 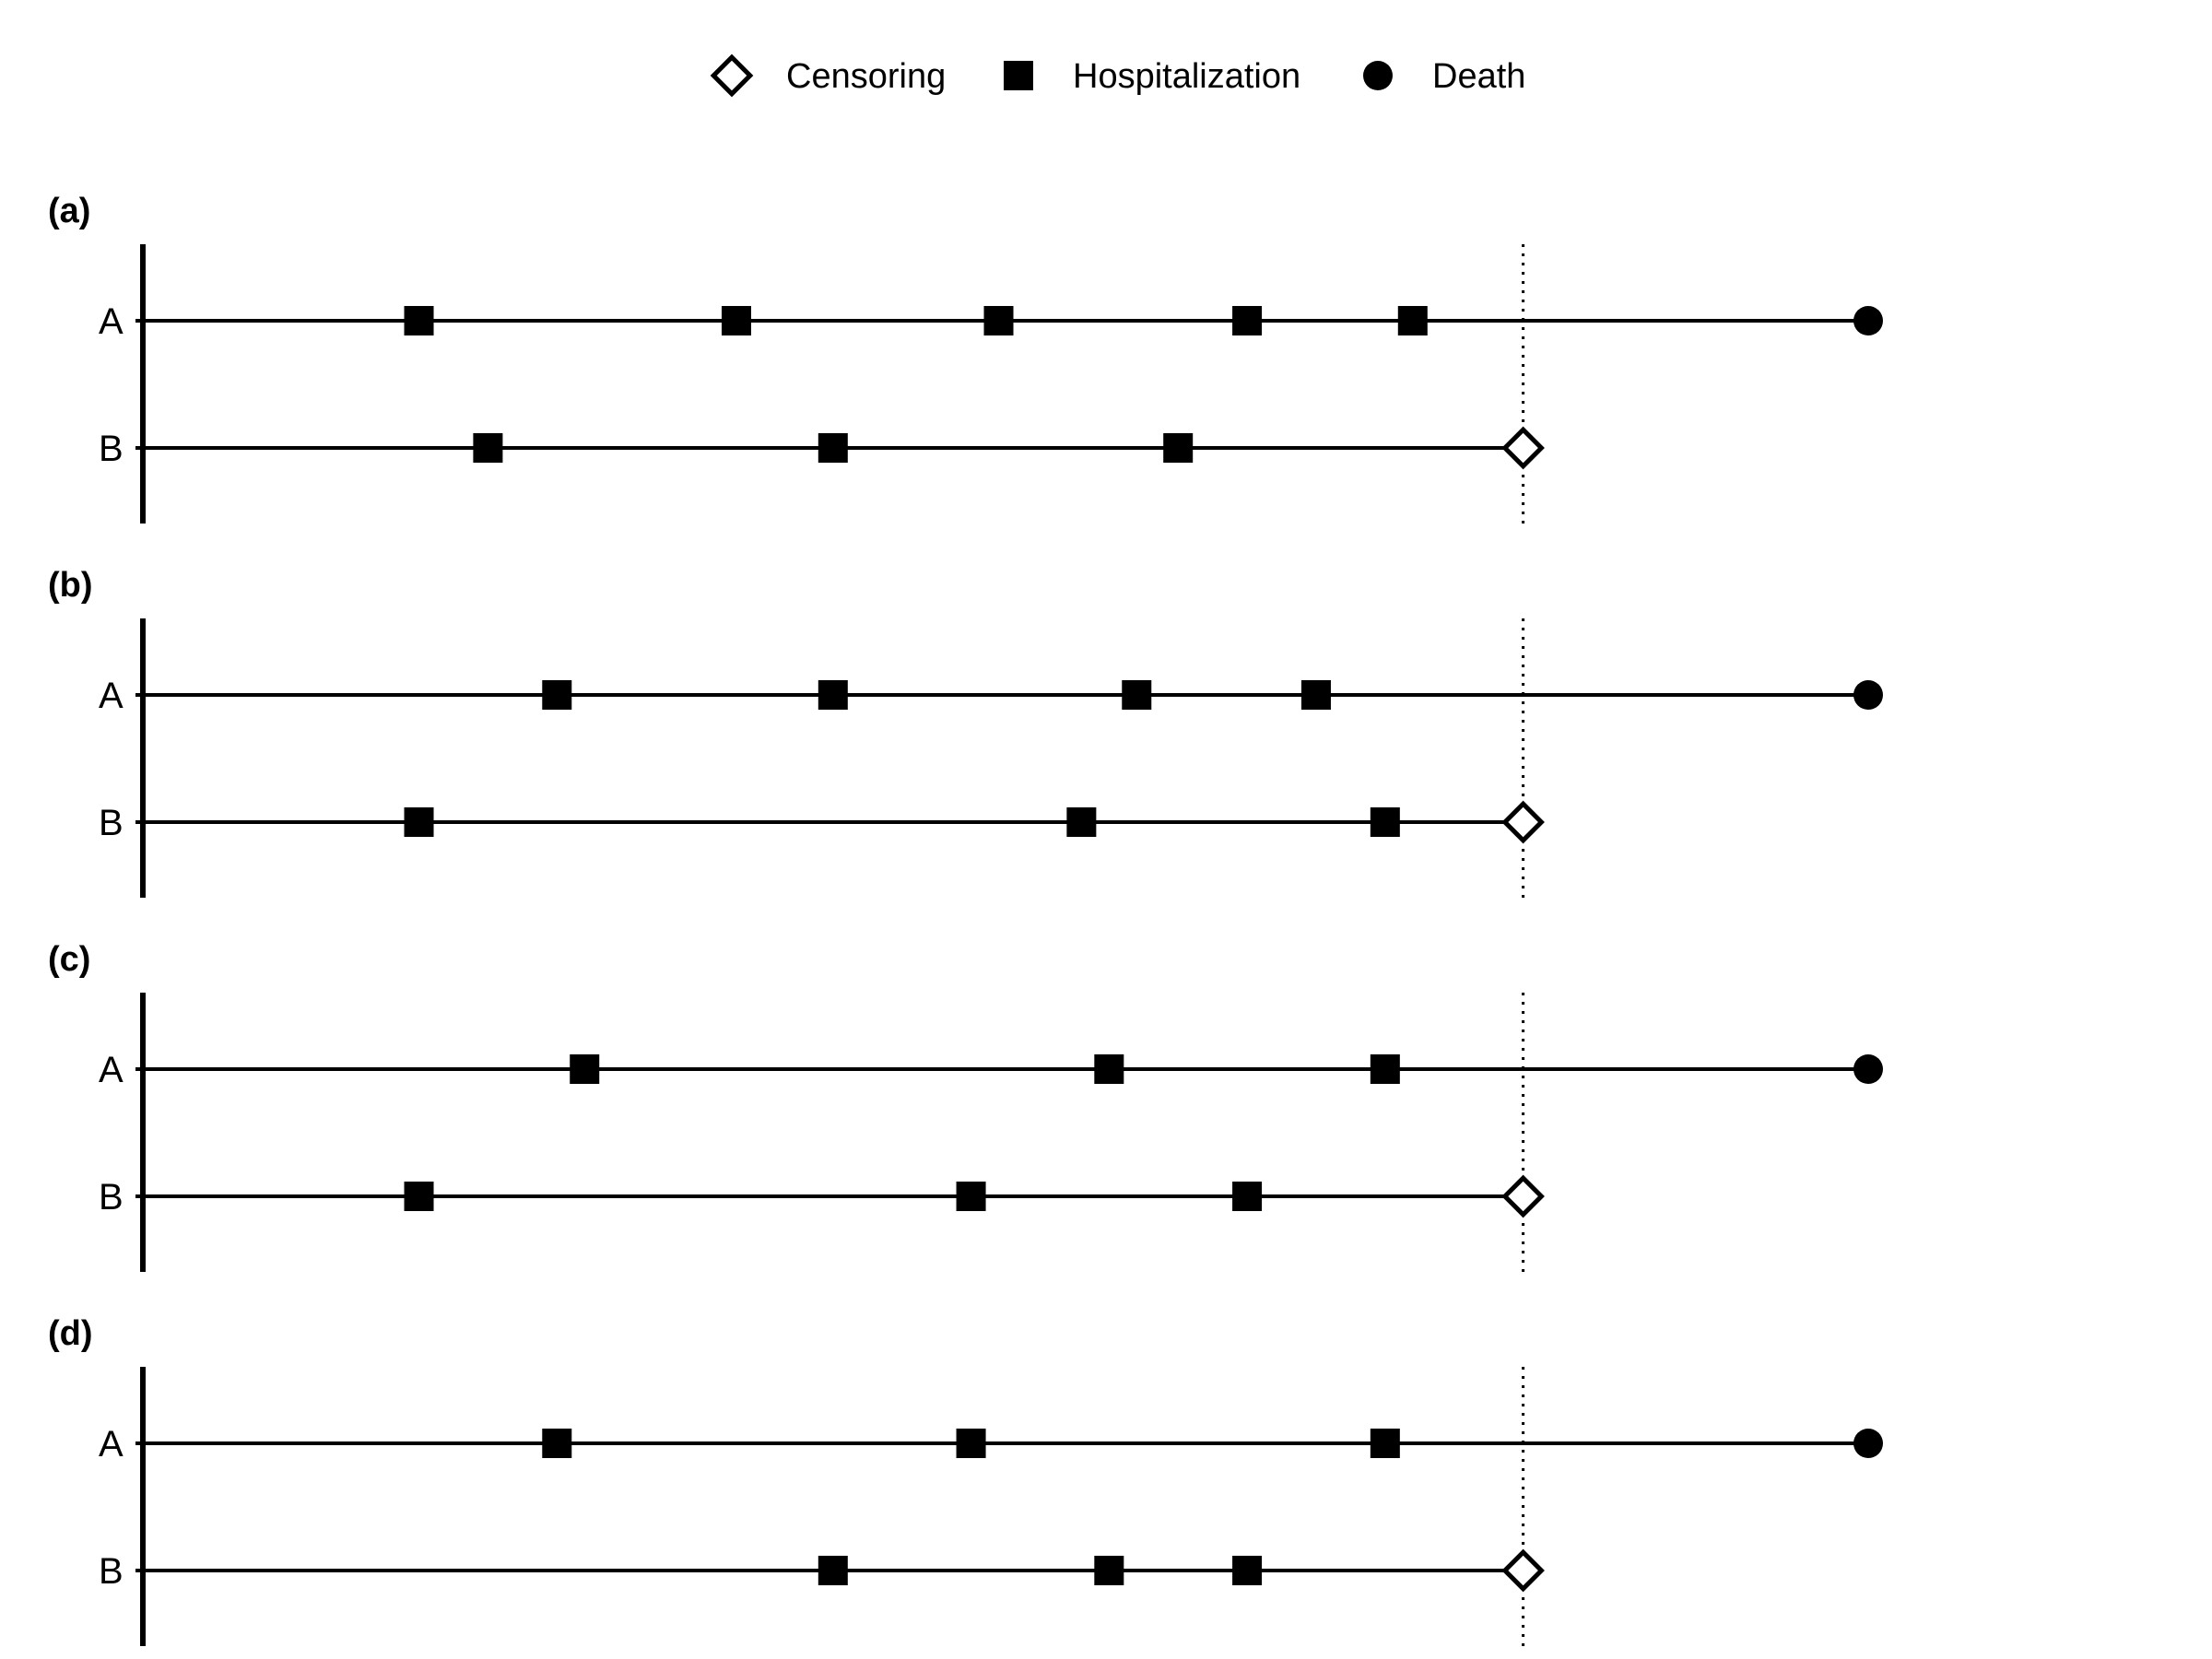 What do you see at coordinates (69, 211) in the screenshot?
I see `panel-label: (a)` at bounding box center [69, 211].